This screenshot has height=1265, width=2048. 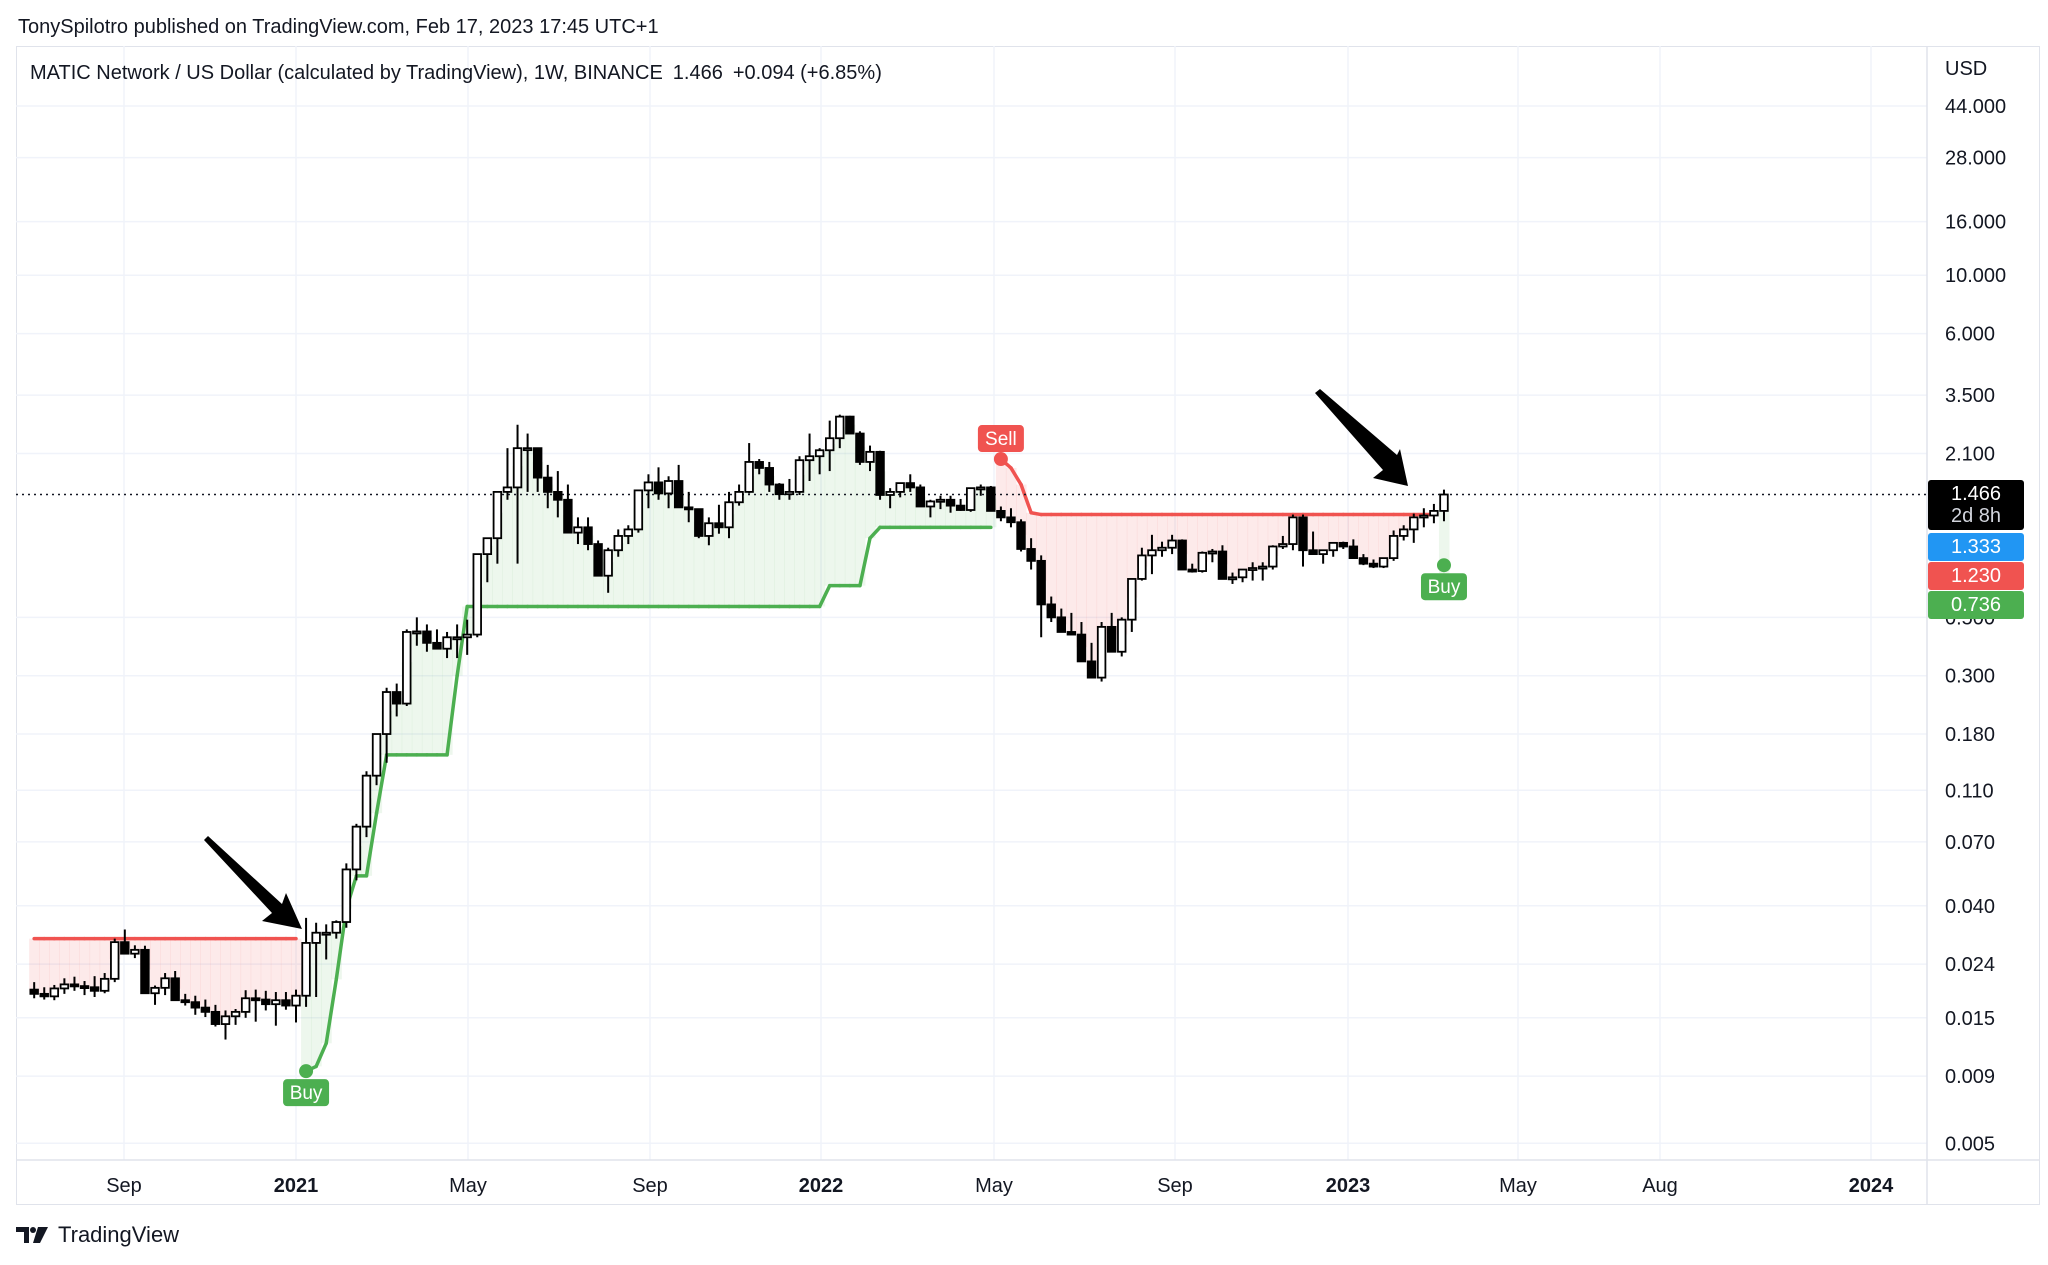 I want to click on price-tick: 28.000, so click(x=1975, y=159).